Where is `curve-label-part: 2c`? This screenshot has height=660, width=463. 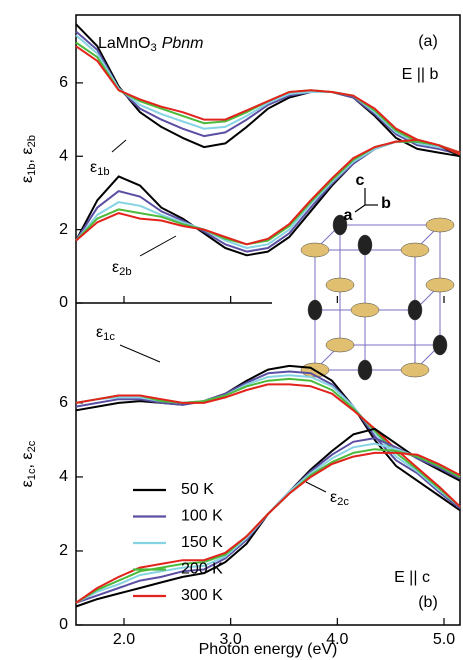 curve-label-part: 2c is located at coordinates (343, 502).